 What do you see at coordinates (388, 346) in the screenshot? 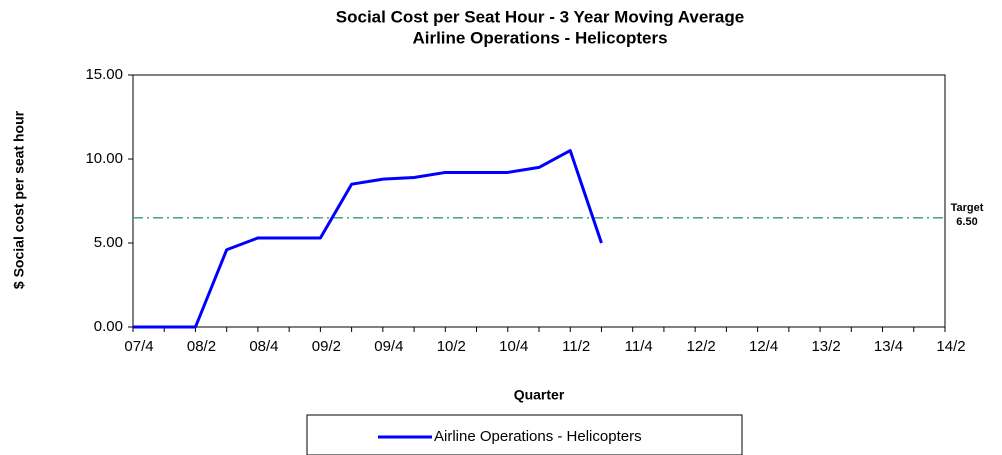
I see `x-tick-label: 09/4` at bounding box center [388, 346].